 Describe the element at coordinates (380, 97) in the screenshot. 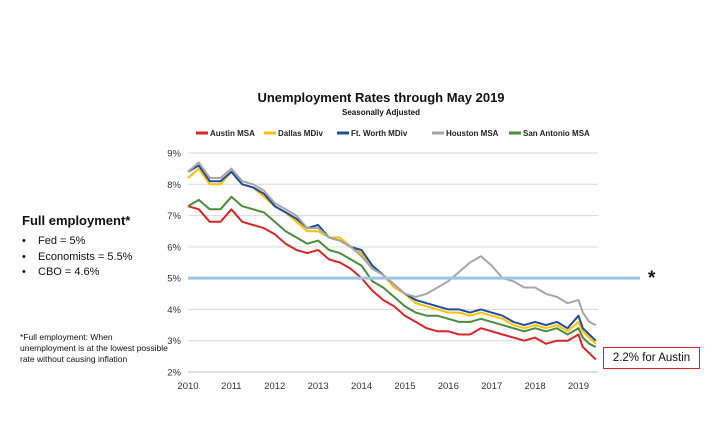

I see `chart-title: Unemployment Rates through May 2019` at that location.